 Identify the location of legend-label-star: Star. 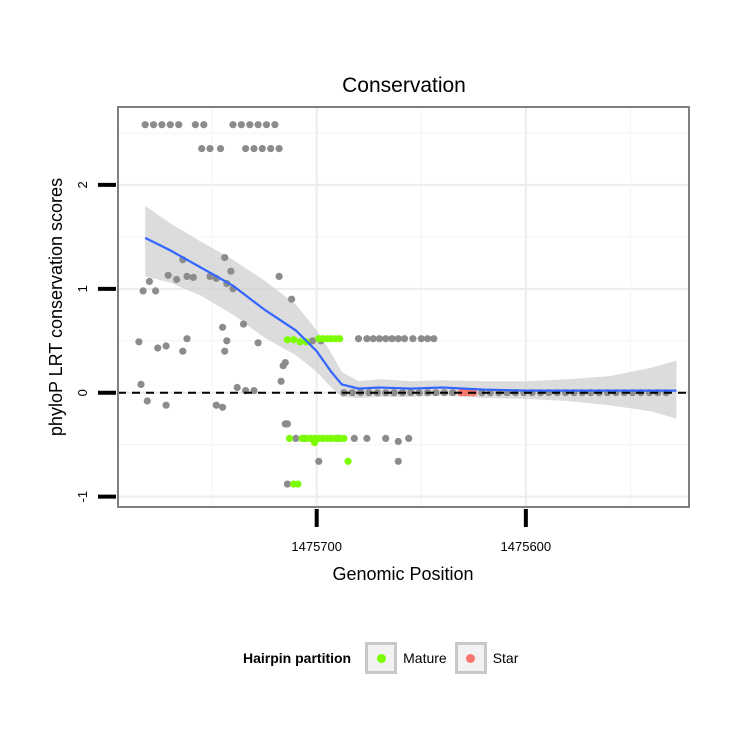
(505, 658).